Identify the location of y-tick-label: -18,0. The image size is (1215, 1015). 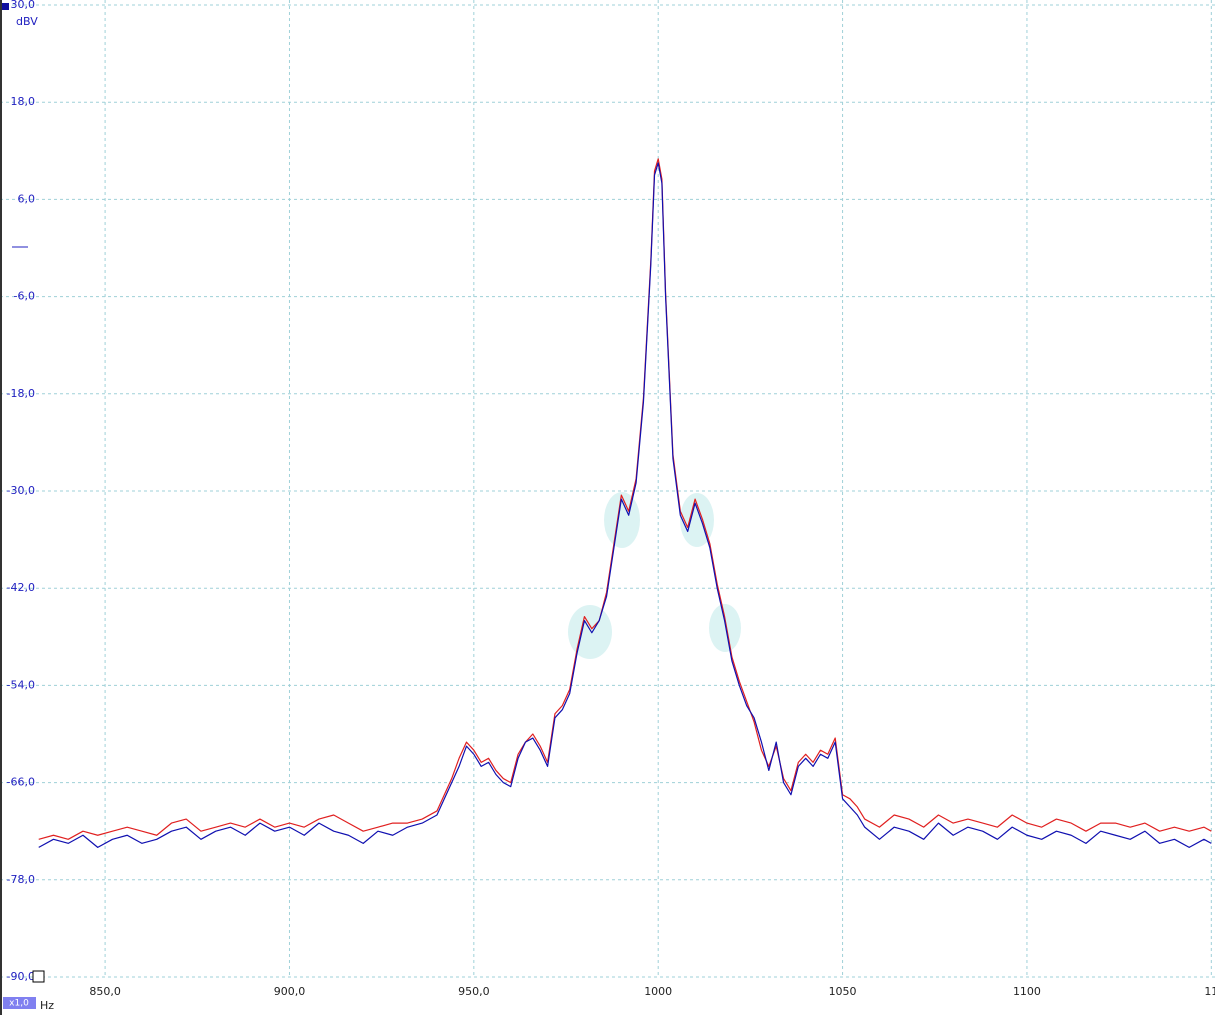
(21, 393).